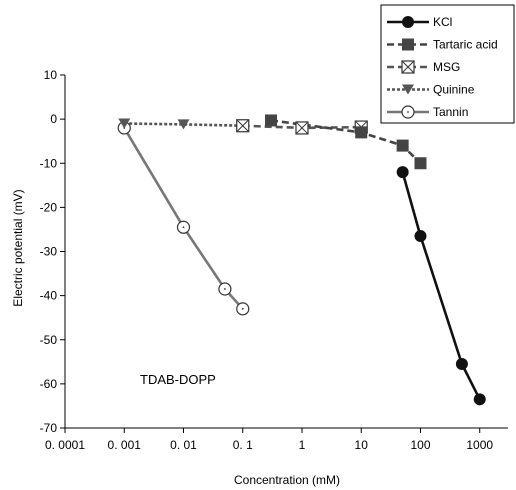 The width and height of the screenshot is (516, 490). Describe the element at coordinates (408, 44) in the screenshot. I see `legend-marker-tartaric-acid` at that location.